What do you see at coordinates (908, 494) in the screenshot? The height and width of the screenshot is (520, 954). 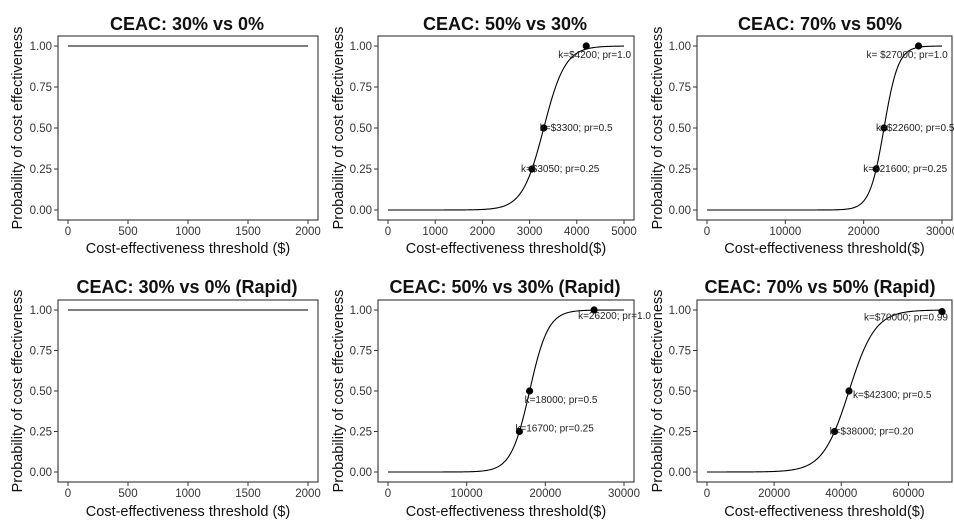 I see `x-tick-label: 60000` at bounding box center [908, 494].